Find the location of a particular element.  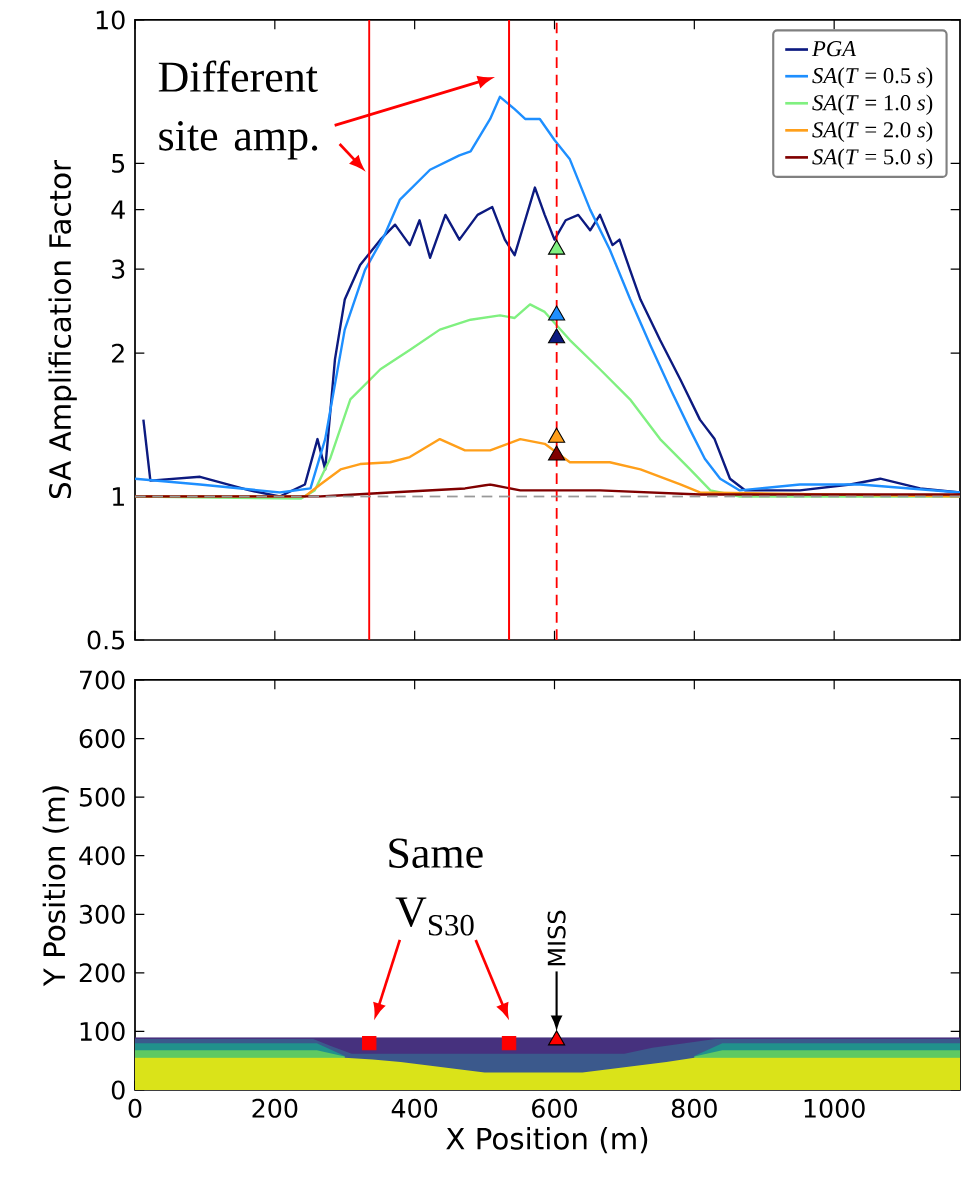

x-tick-label: 1000 is located at coordinates (834, 1108).